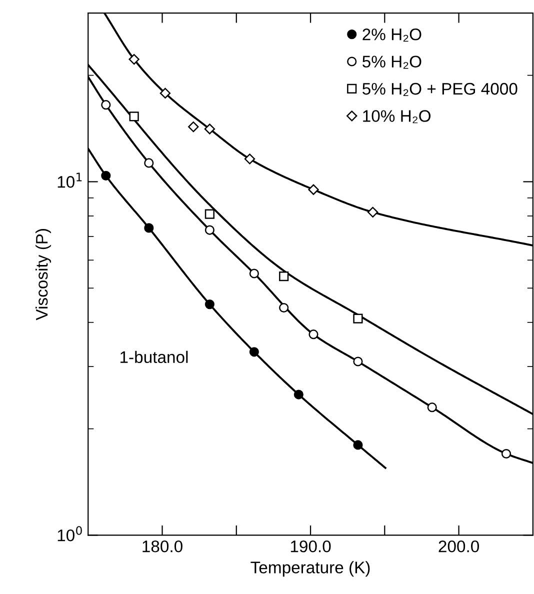 Image resolution: width=534 pixels, height=594 pixels. I want to click on legend-label: 2% H₂O, so click(392, 35).